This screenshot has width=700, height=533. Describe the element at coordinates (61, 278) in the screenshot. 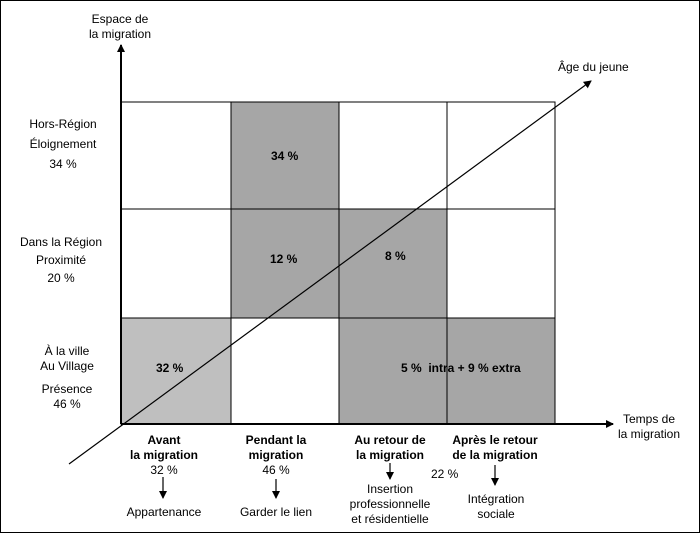

I see `row-region-value: 20 %` at that location.